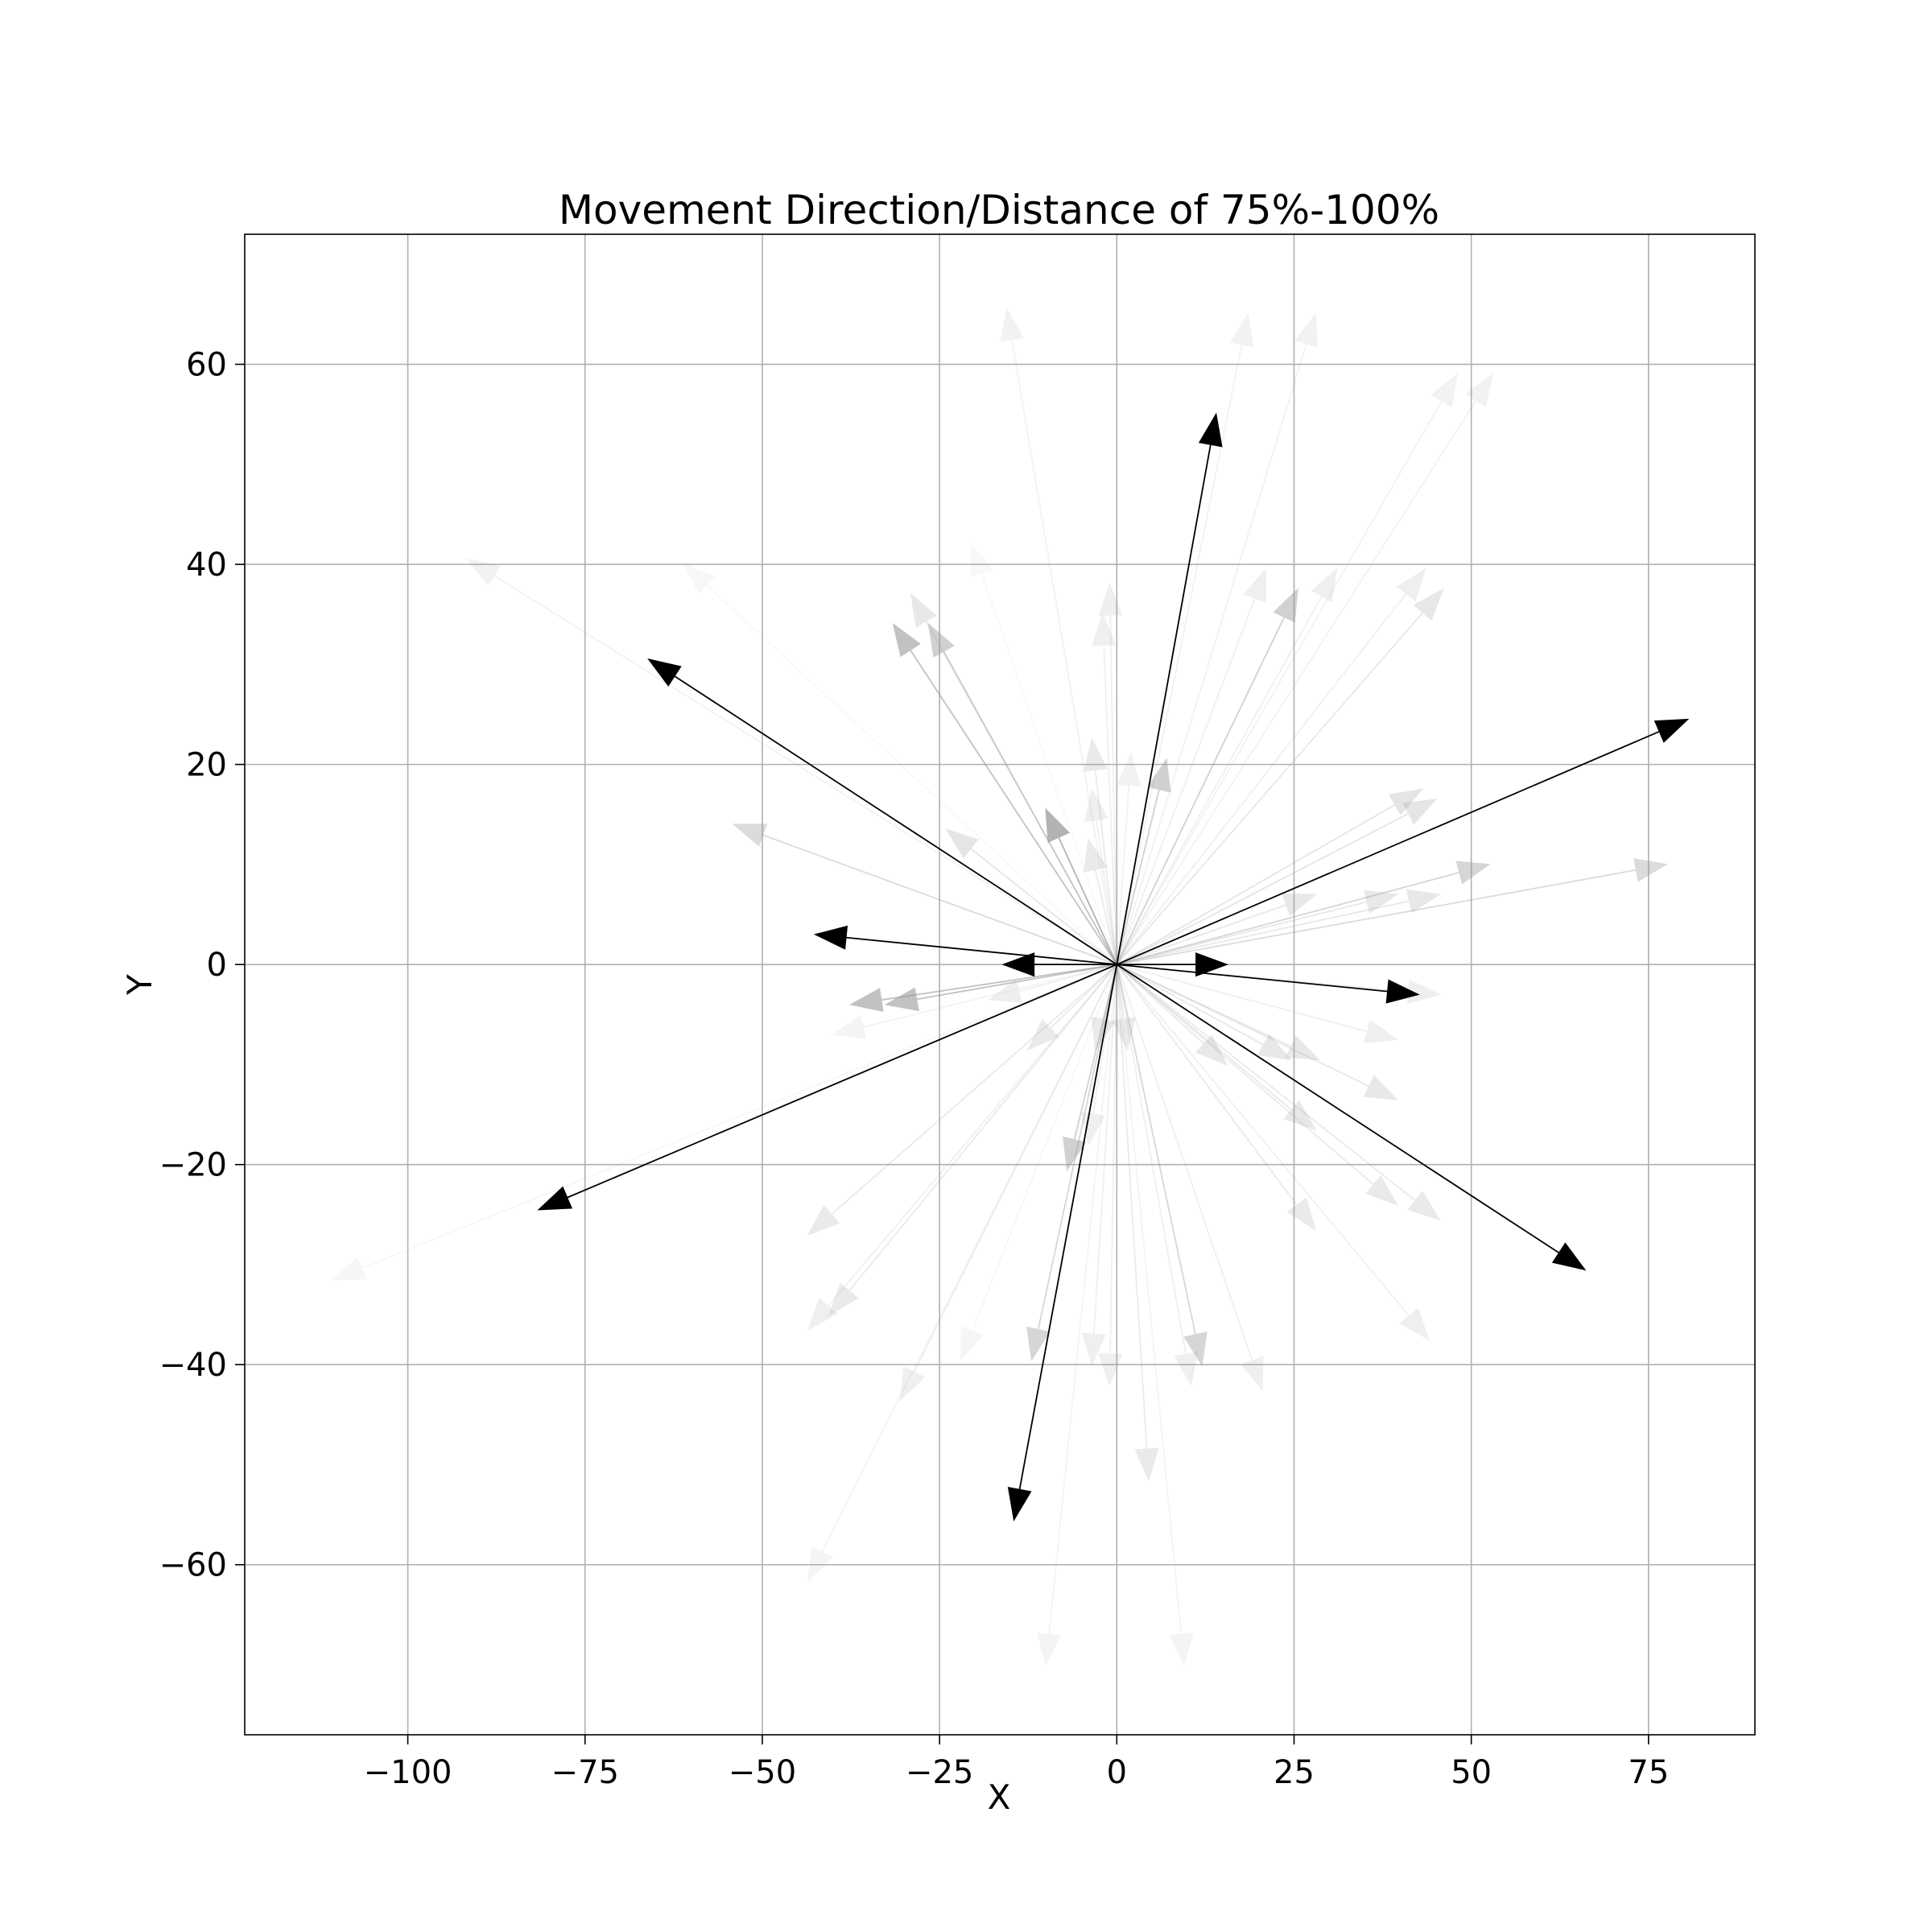 This screenshot has height=1932, width=1932. What do you see at coordinates (193, 1365) in the screenshot?
I see `y-tick-label: −40` at bounding box center [193, 1365].